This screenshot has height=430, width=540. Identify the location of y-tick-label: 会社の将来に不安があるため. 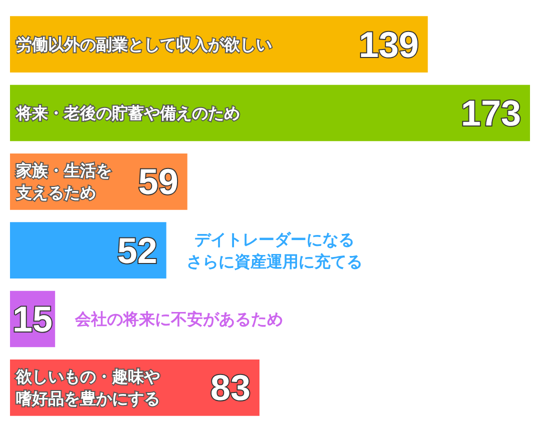
(179, 319).